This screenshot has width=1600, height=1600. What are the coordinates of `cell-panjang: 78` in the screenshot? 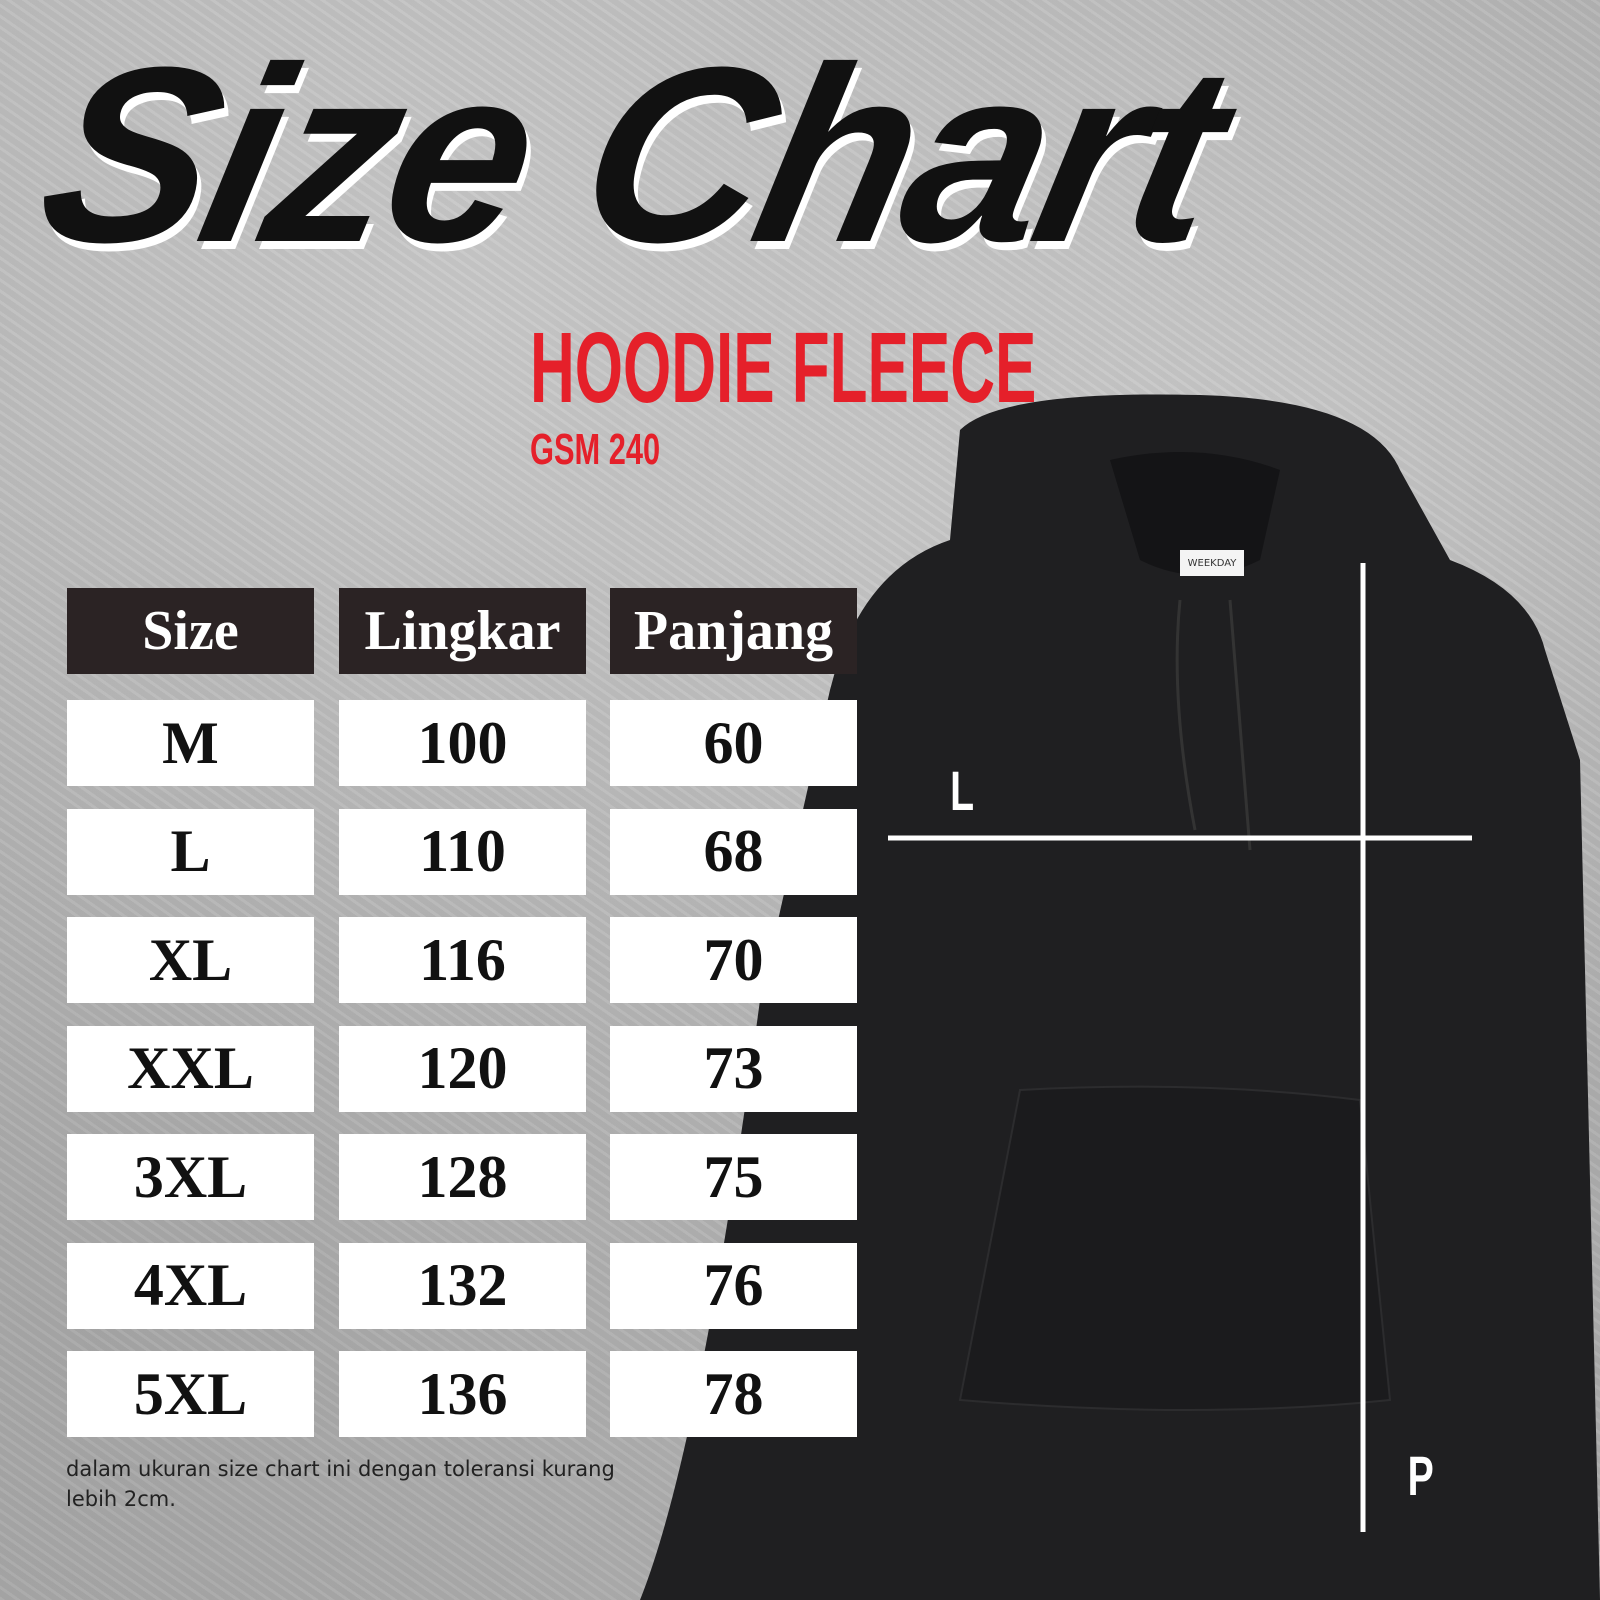 It's located at (733, 1394).